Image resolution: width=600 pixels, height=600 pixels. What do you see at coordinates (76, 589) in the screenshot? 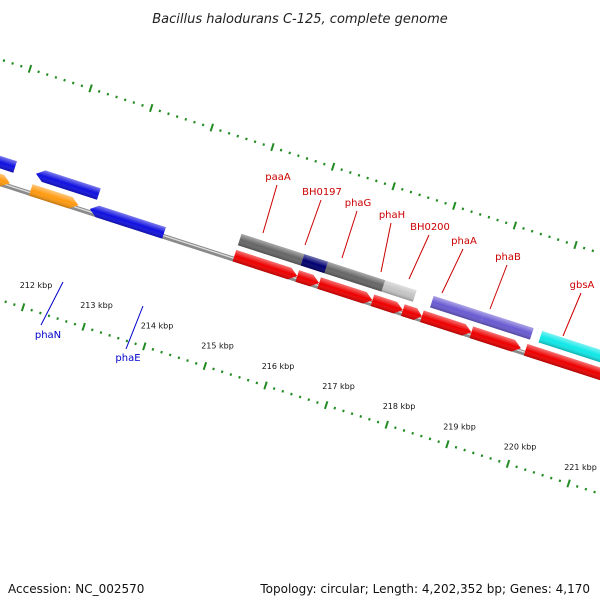
I see `accession-text: Accession: NC_002570` at bounding box center [76, 589].